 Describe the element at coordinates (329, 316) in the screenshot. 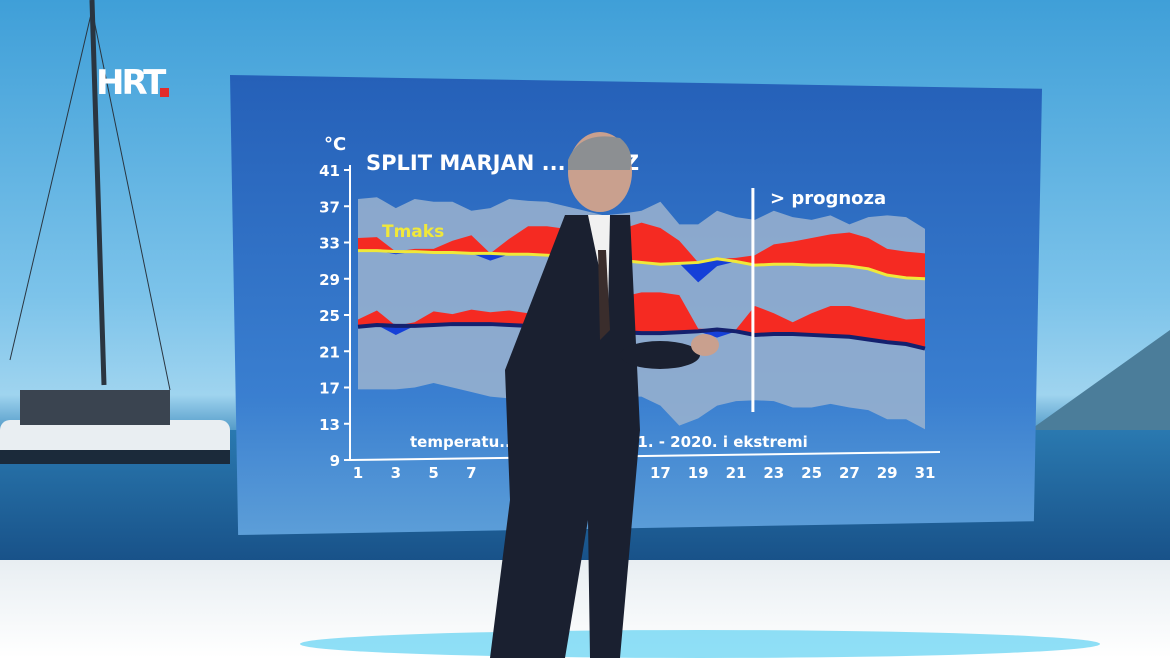

I see `y-tick-label: 25` at that location.